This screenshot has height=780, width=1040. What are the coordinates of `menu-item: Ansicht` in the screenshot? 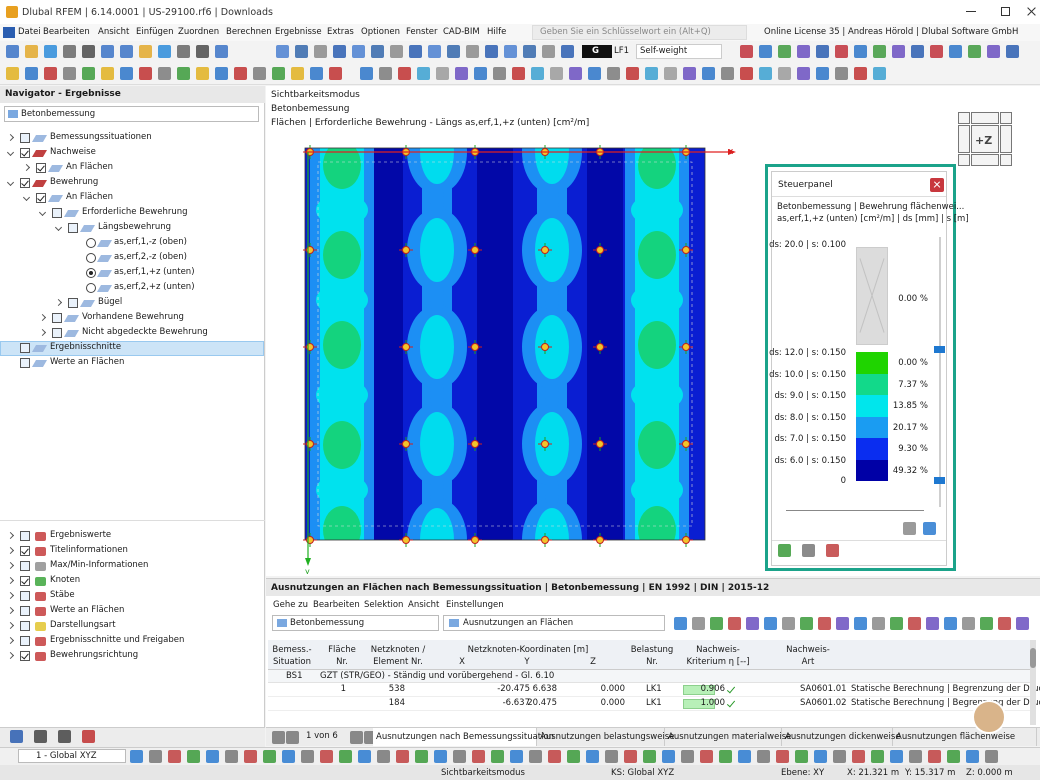 It's located at (114, 32).